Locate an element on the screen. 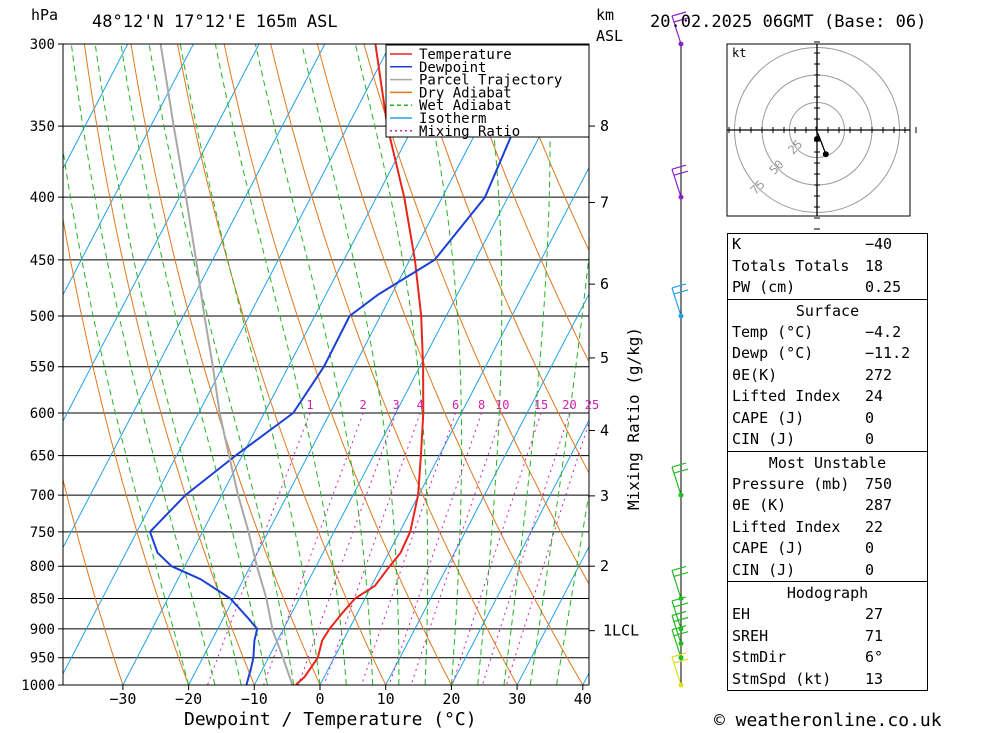 This screenshot has width=1000, height=733. index-value: −11.2 is located at coordinates (888, 353).